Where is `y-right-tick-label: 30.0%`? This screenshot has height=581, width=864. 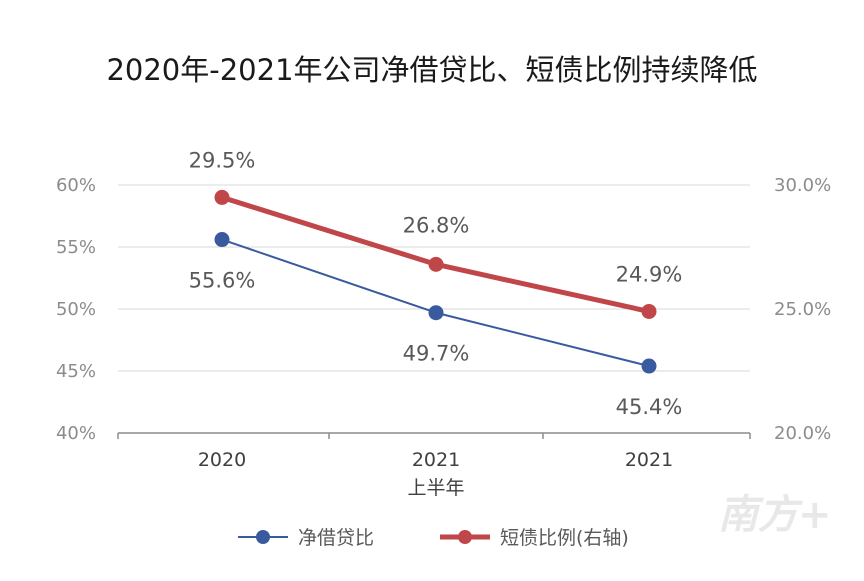
y-right-tick-label: 30.0% is located at coordinates (802, 185).